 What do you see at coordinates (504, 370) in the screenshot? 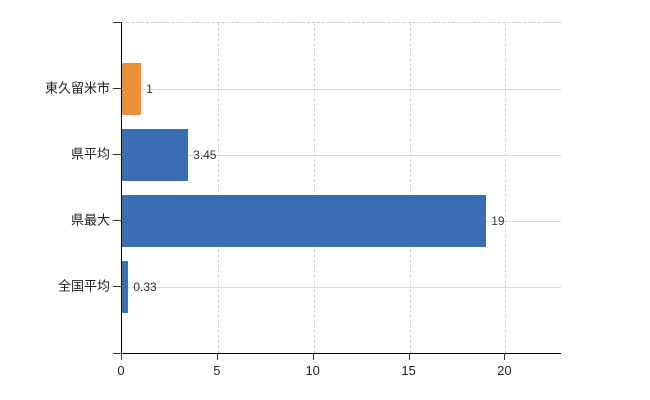
I see `x-axis-tick-label: 20` at bounding box center [504, 370].